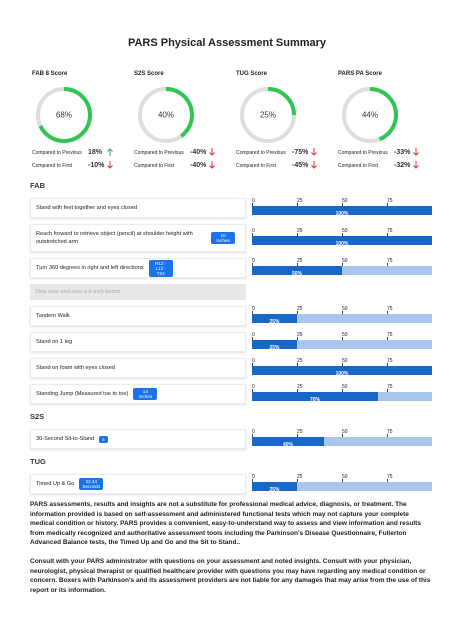 The width and height of the screenshot is (454, 640). Describe the element at coordinates (360, 74) in the screenshot. I see `score-label: PARS PA Score` at that location.